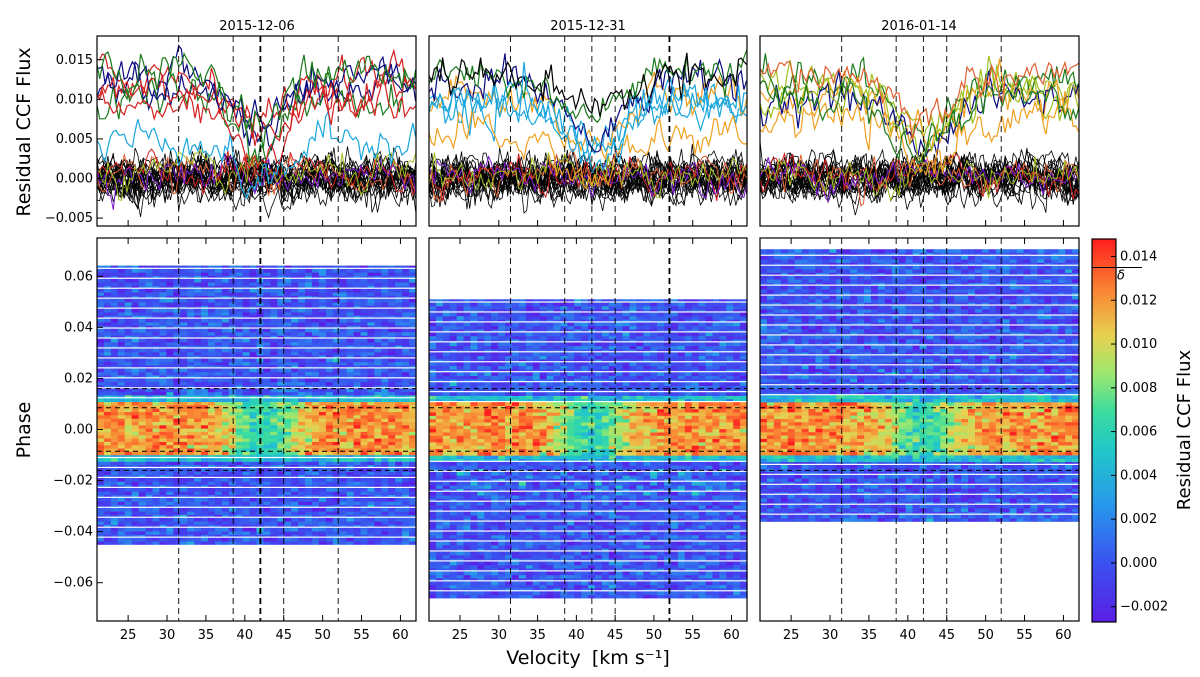 This screenshot has width=1200, height=677. I want to click on colorbar-tick-label: 0.010, so click(1138, 344).